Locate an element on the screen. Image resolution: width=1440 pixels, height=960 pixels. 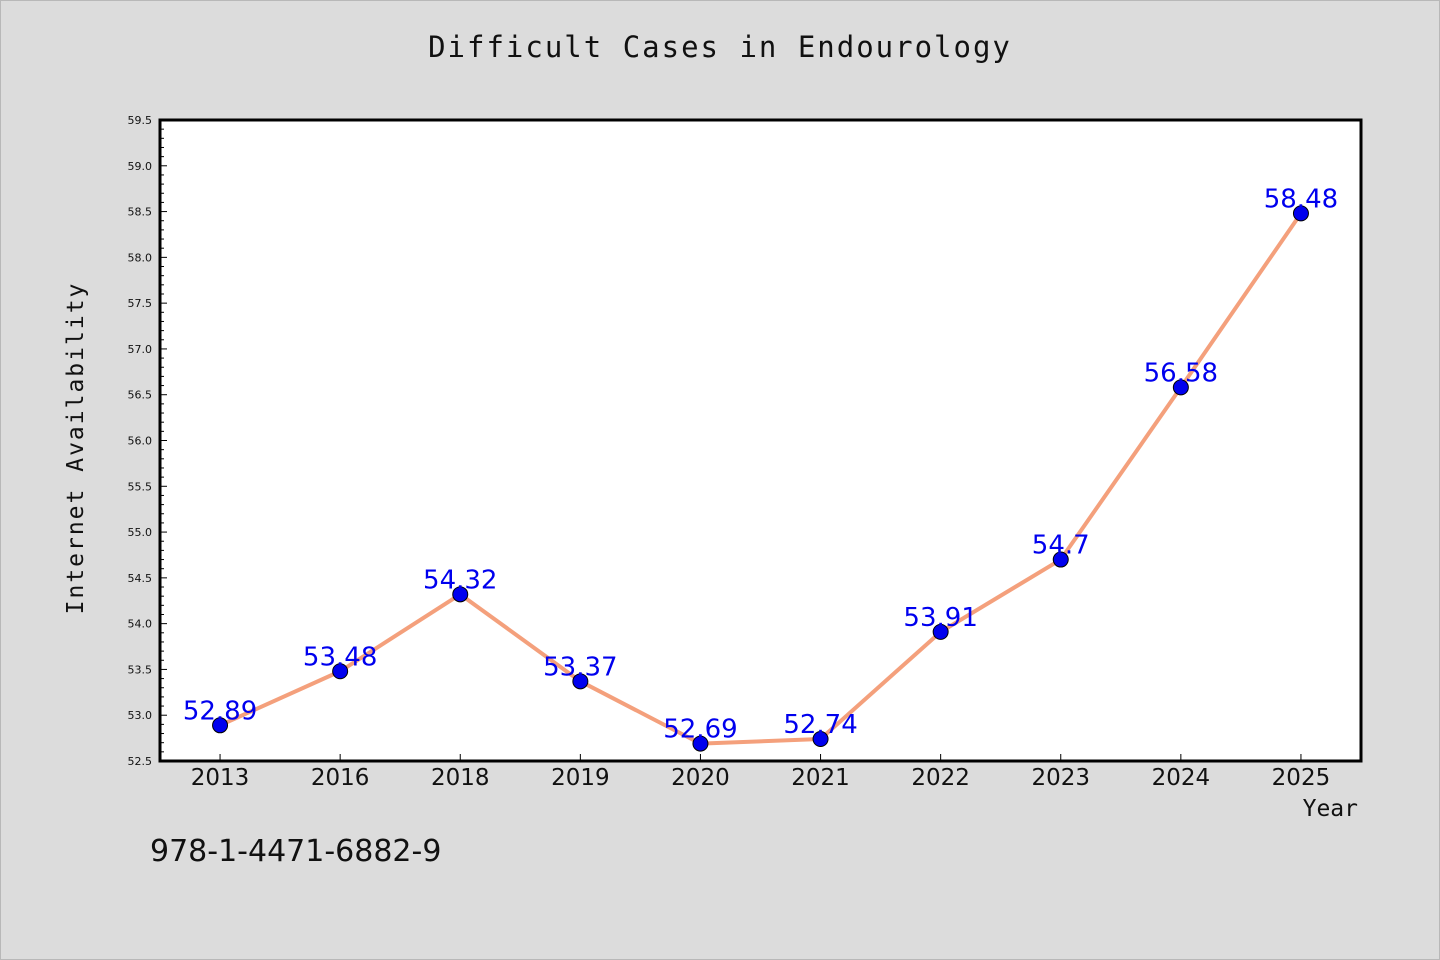
isbn-footnote: 978-1-4471-6882-9 is located at coordinates (296, 851).